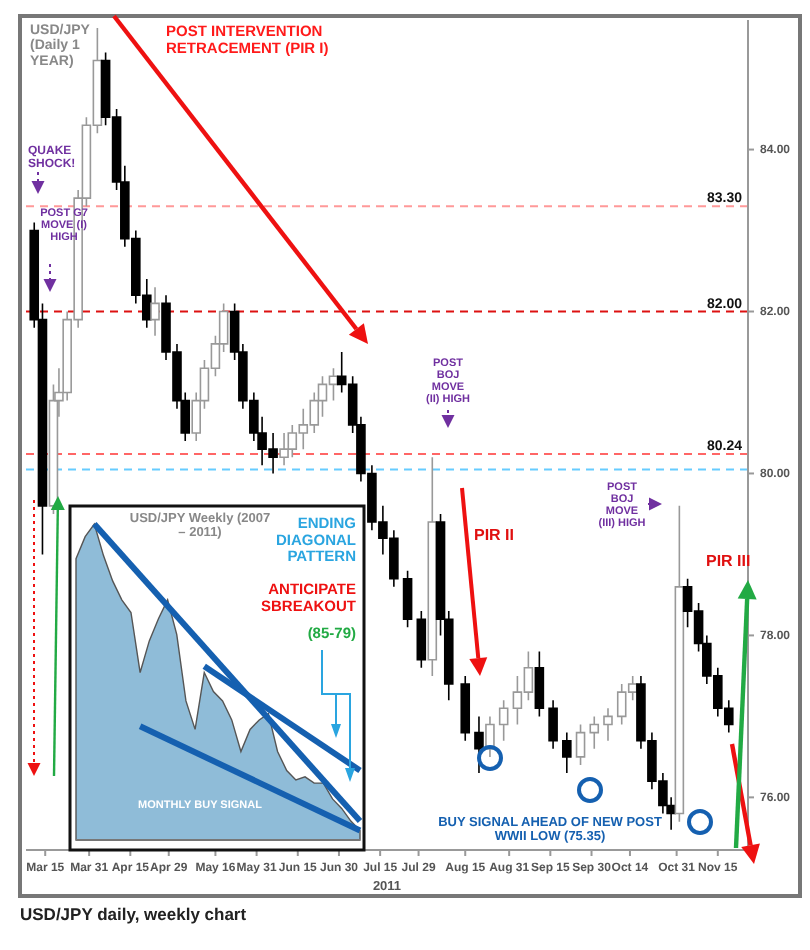 This screenshot has width=810, height=950. What do you see at coordinates (728, 561) in the screenshot?
I see `annotation: PIR III` at bounding box center [728, 561].